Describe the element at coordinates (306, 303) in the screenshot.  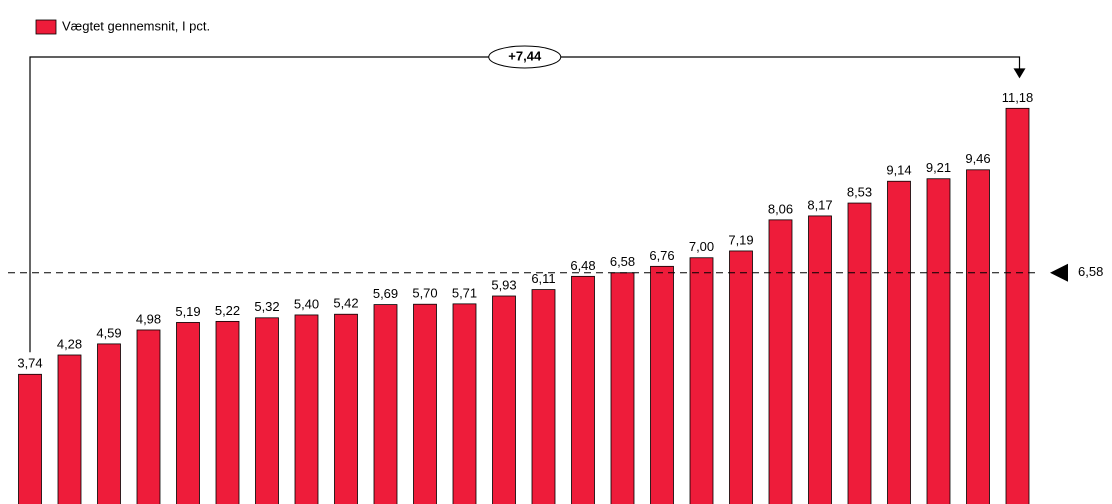
I see `data-label: 5,40` at that location.